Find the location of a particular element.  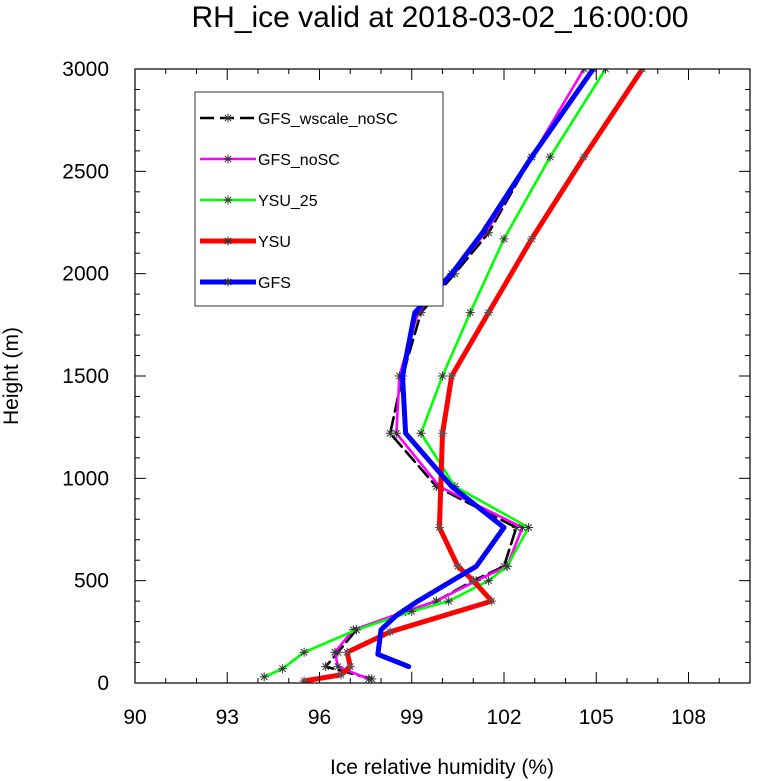

chart-title: RH_ice valid at 2018-03-02_16:00:00 is located at coordinates (439, 17).